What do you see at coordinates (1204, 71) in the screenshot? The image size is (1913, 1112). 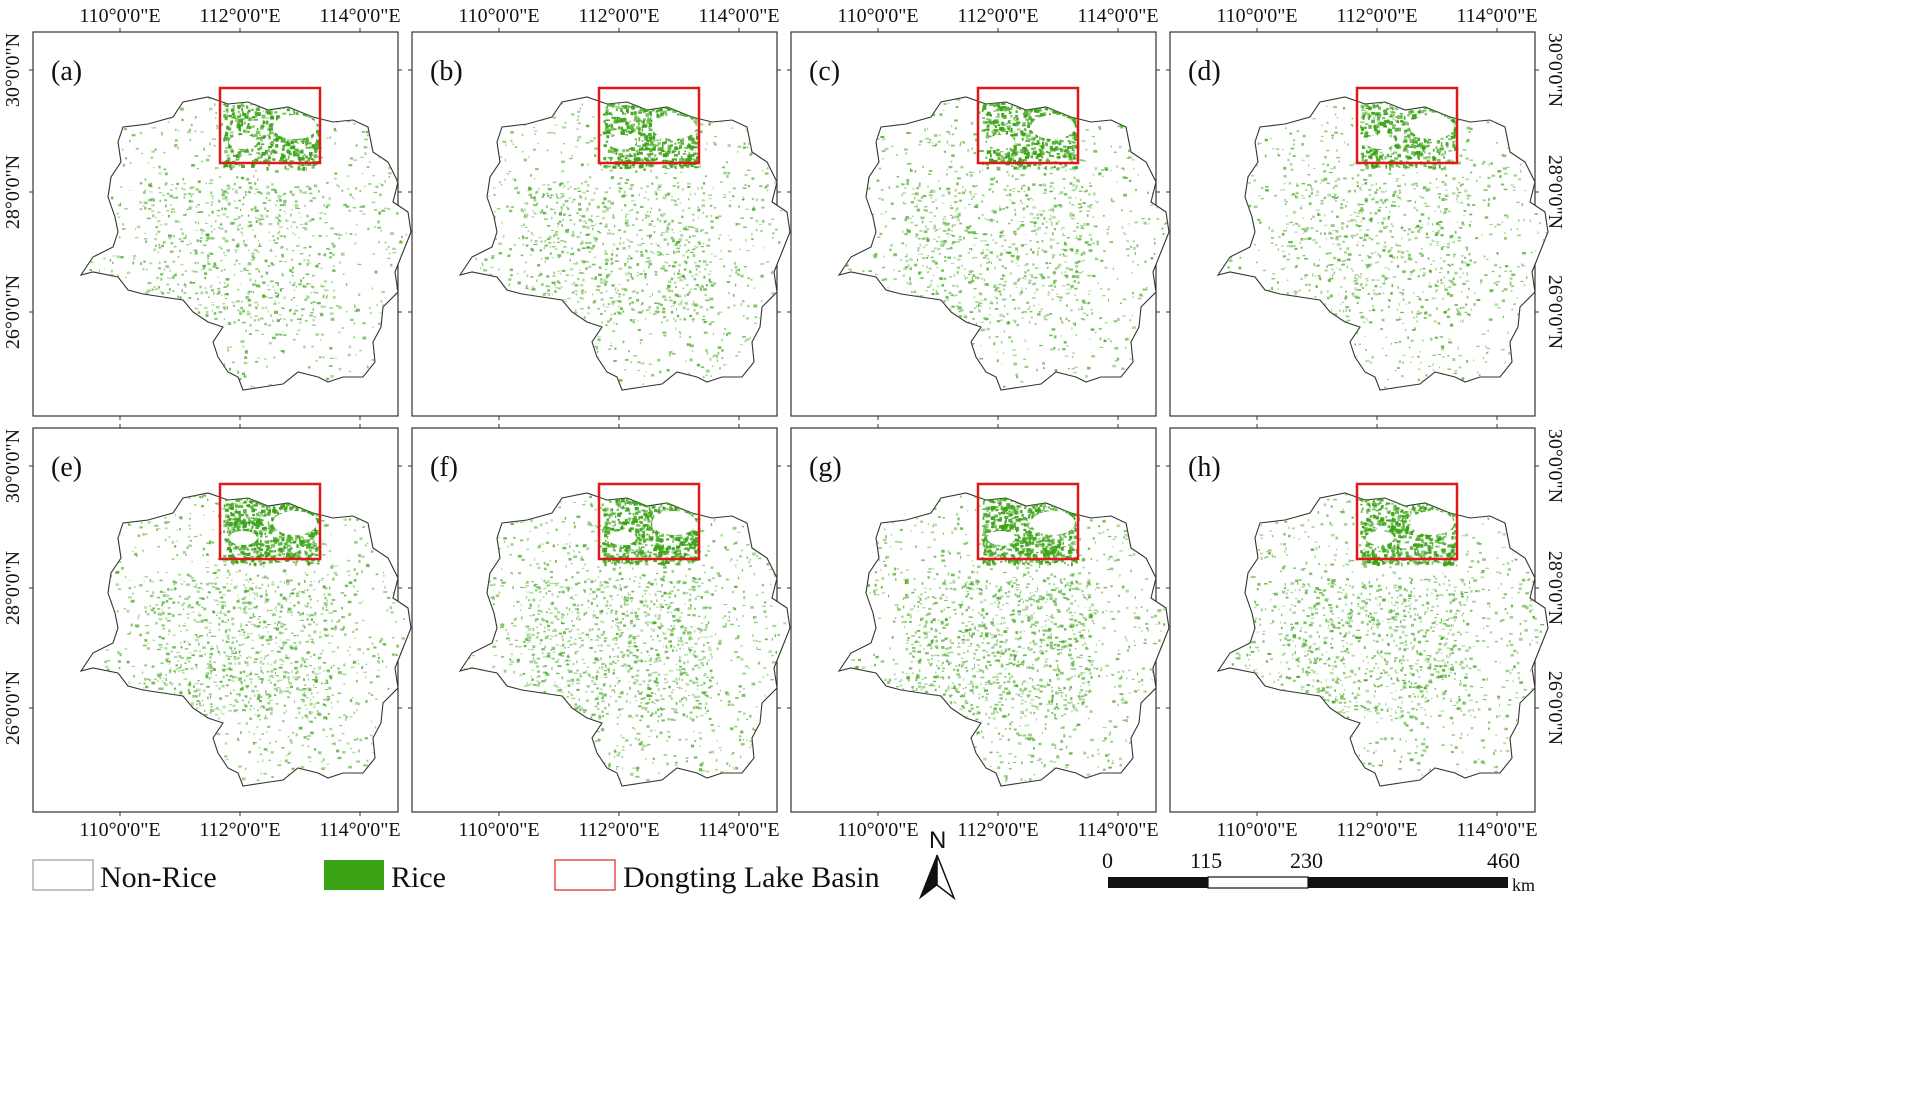 I see `panel-label: (d)` at bounding box center [1204, 71].